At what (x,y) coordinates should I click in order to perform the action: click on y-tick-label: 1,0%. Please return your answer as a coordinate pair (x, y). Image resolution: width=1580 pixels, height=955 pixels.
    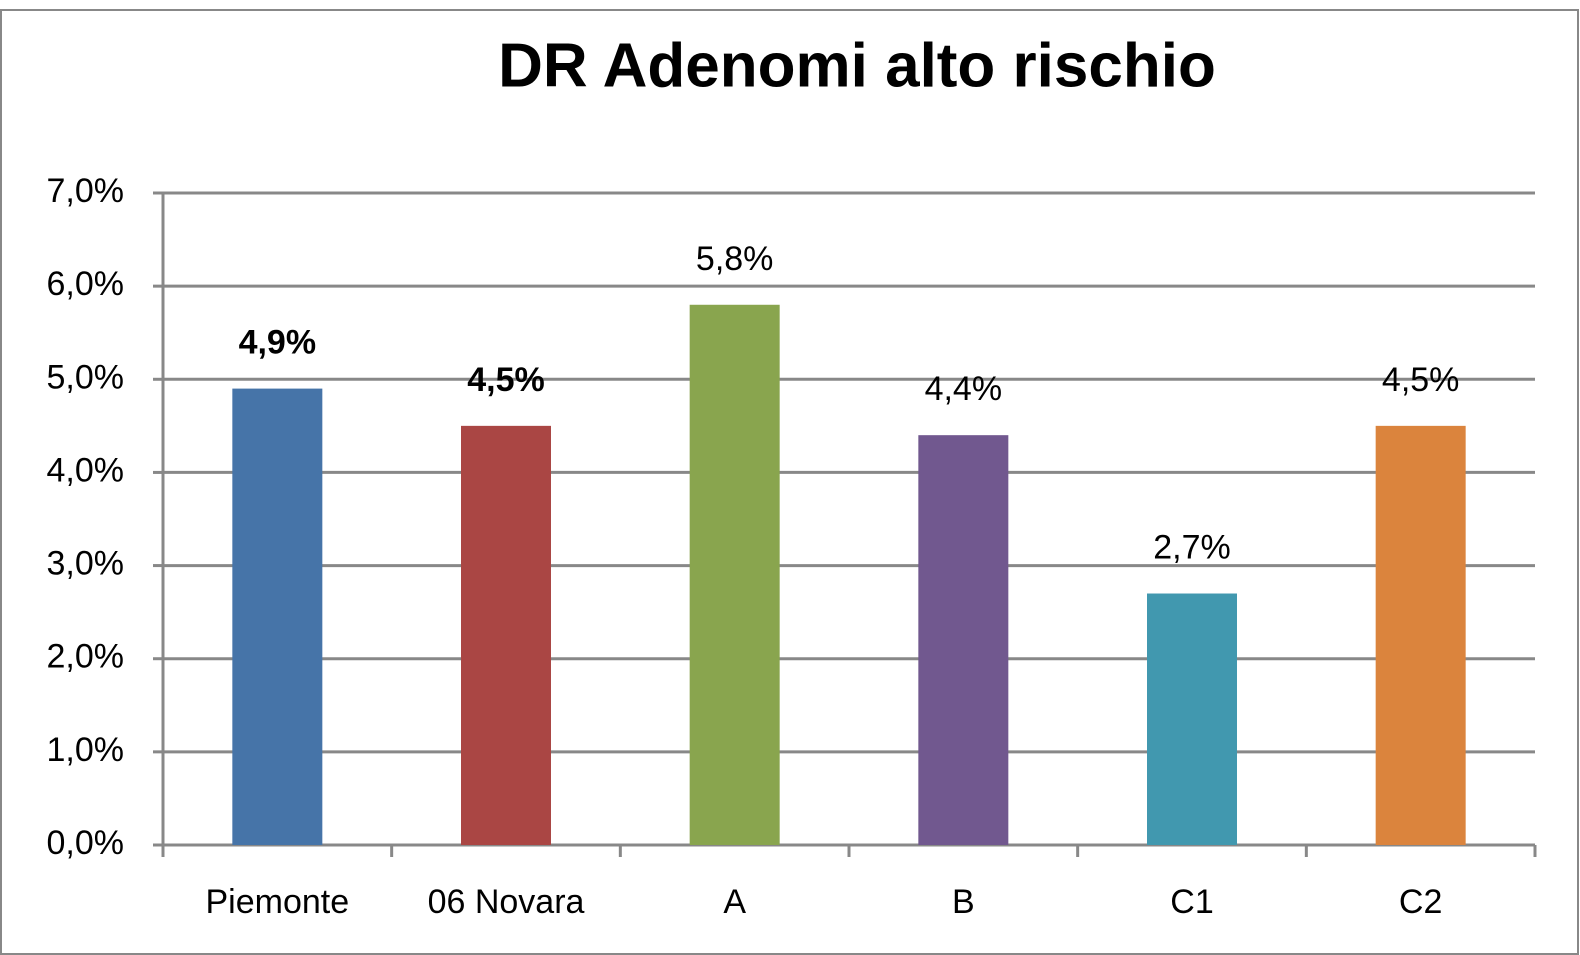
    Looking at the image, I should click on (86, 750).